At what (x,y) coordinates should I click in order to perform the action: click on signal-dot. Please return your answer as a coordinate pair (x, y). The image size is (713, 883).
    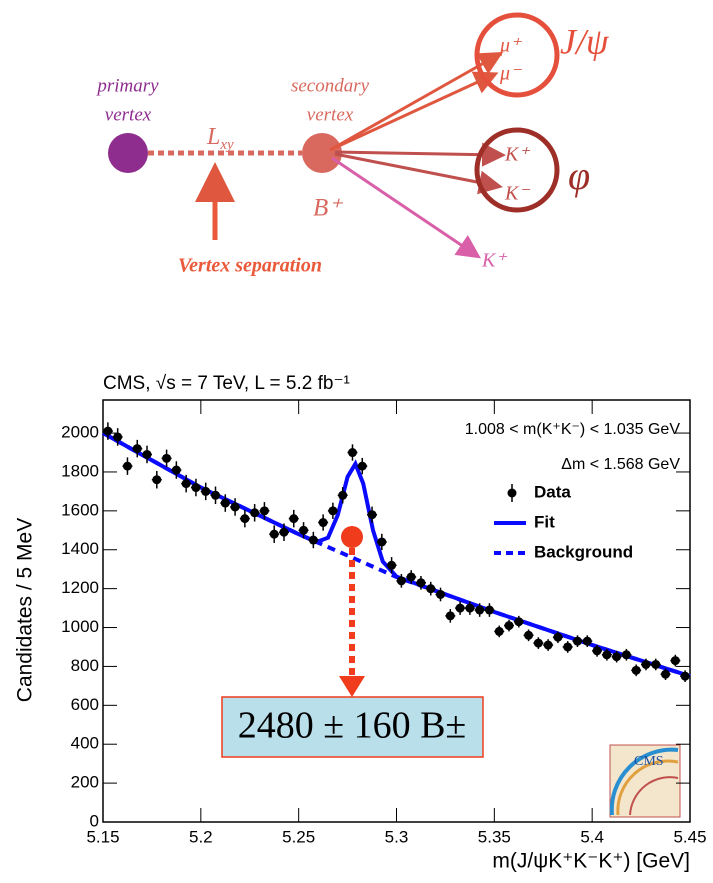
    Looking at the image, I should click on (352, 537).